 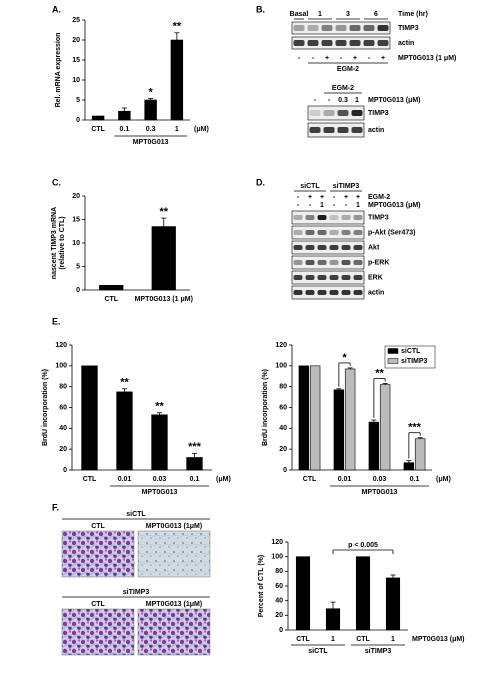 What do you see at coordinates (374, 247) in the screenshot?
I see `band-label: Akt` at bounding box center [374, 247].